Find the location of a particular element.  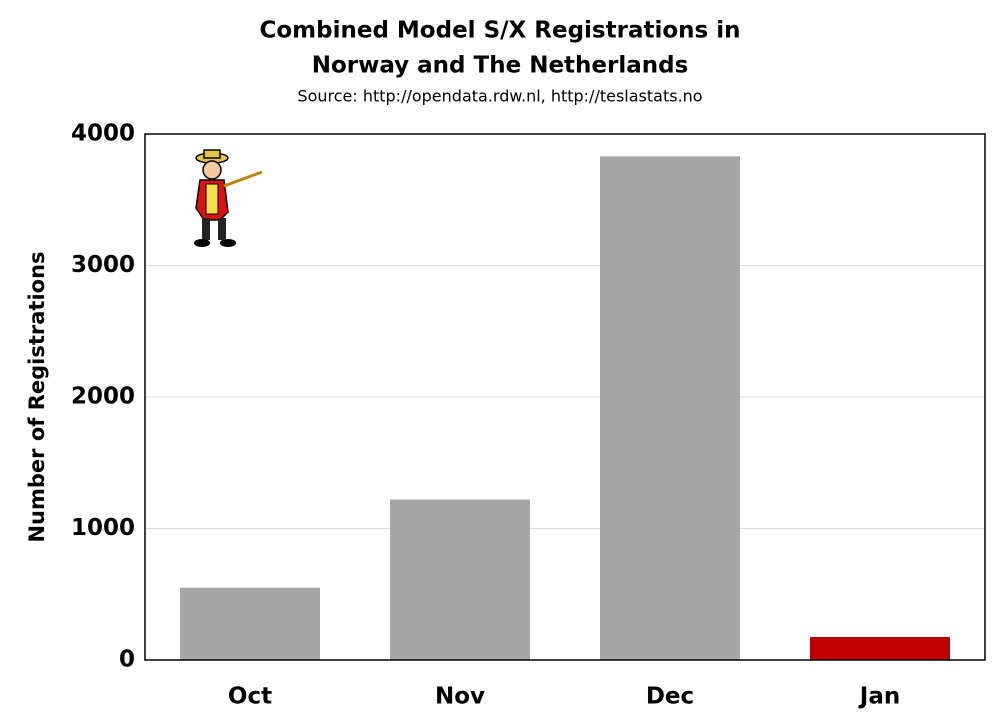

x-tick-label: Nov is located at coordinates (460, 697).